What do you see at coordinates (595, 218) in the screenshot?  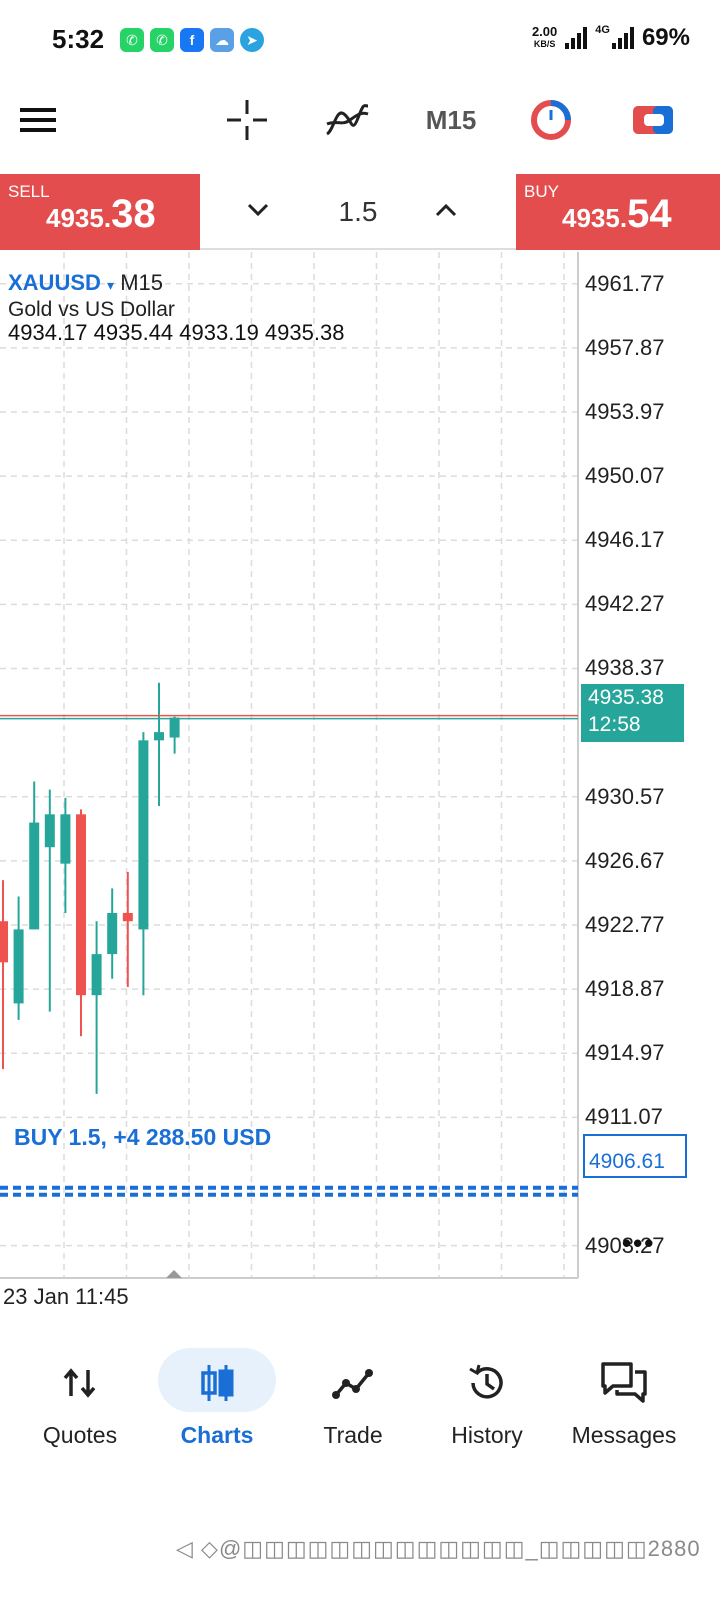 I see `buy-price-main: 4935.` at bounding box center [595, 218].